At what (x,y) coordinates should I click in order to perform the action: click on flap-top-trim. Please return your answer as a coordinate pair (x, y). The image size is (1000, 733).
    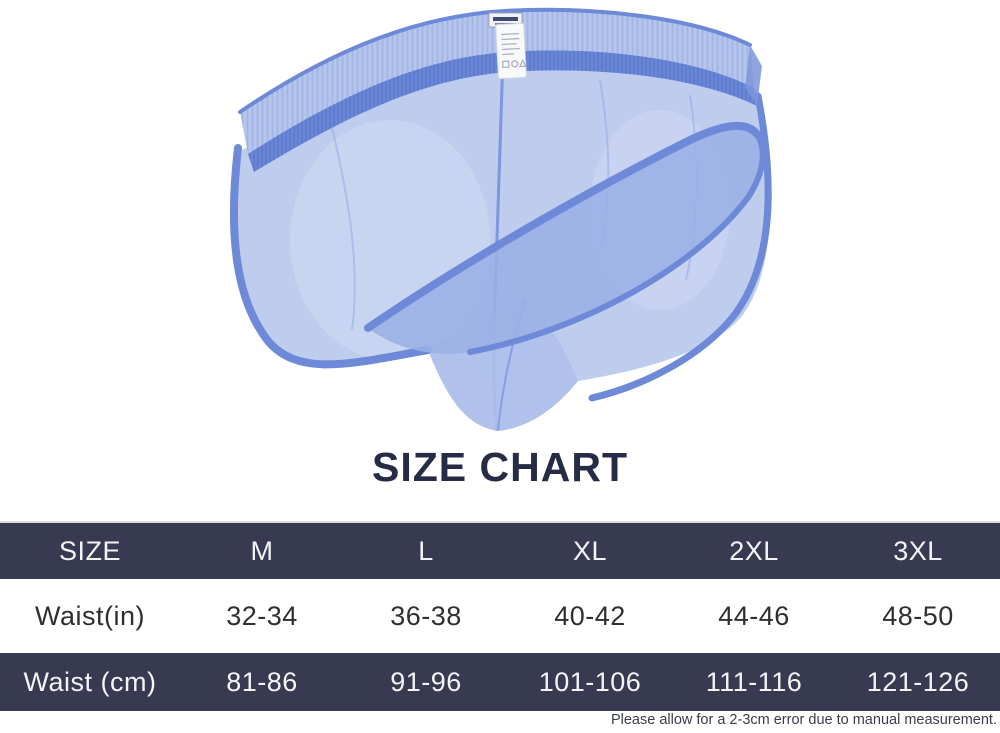
    Looking at the image, I should click on (562, 226).